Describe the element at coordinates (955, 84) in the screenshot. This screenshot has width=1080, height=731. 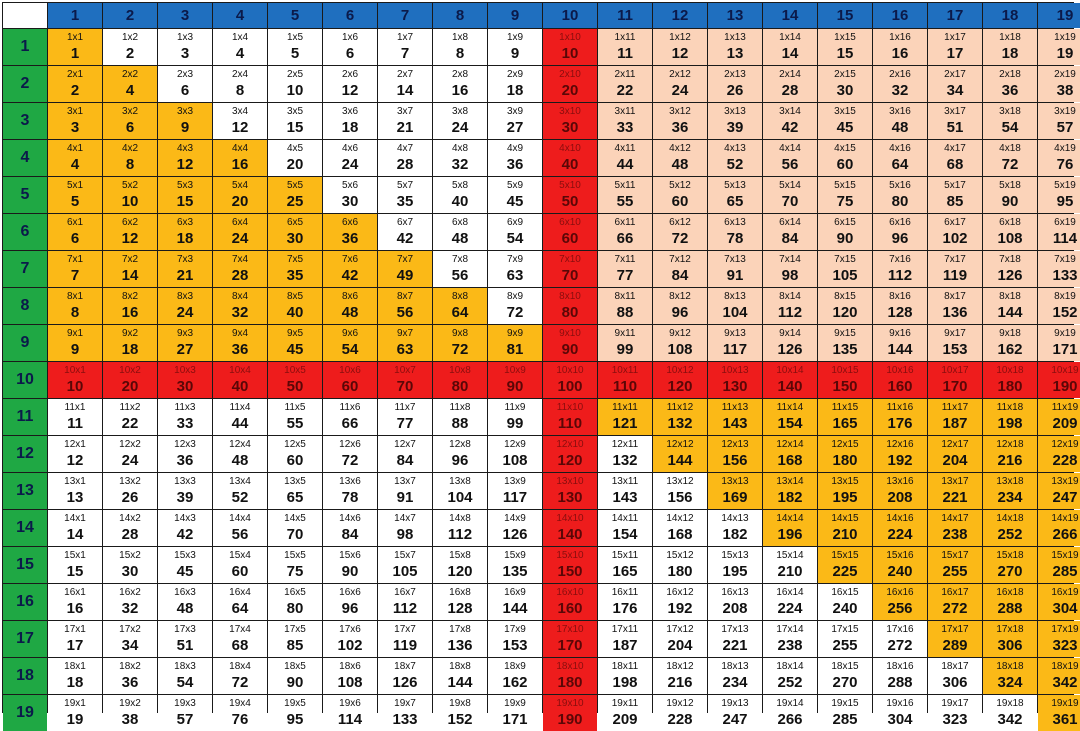
I see `table-cell-2x17: 2x17 34` at that location.